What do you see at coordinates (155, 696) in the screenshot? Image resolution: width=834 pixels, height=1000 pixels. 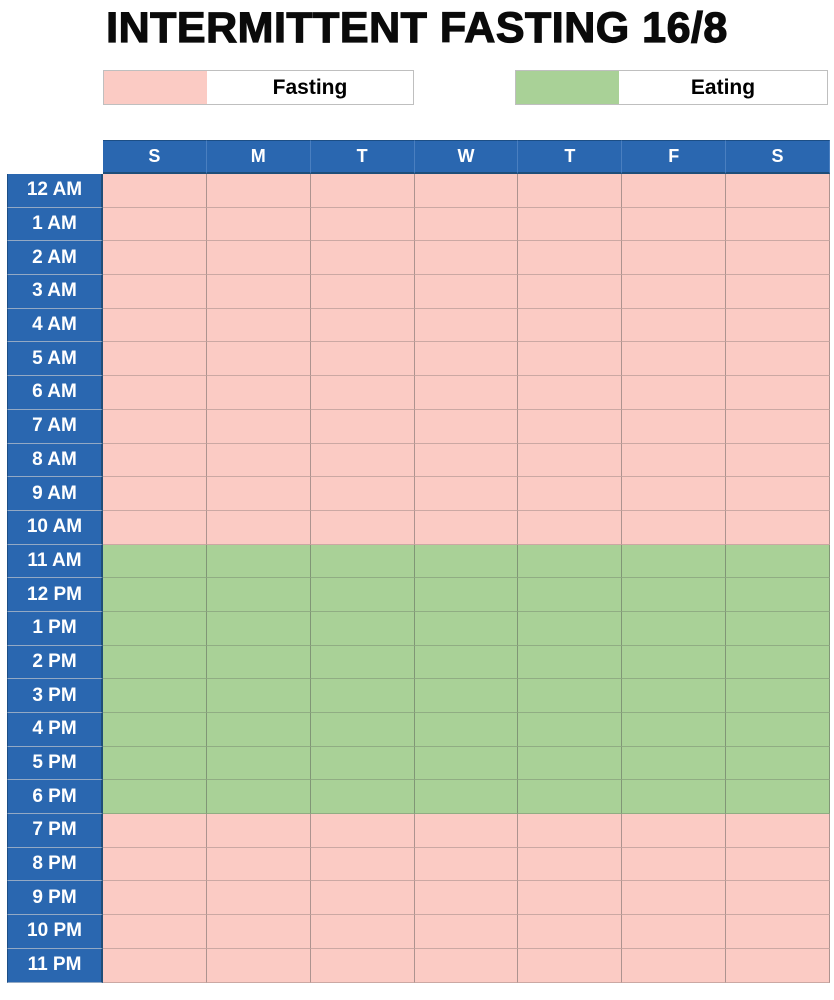 I see `schedule-cell-3-pm-col0` at bounding box center [155, 696].